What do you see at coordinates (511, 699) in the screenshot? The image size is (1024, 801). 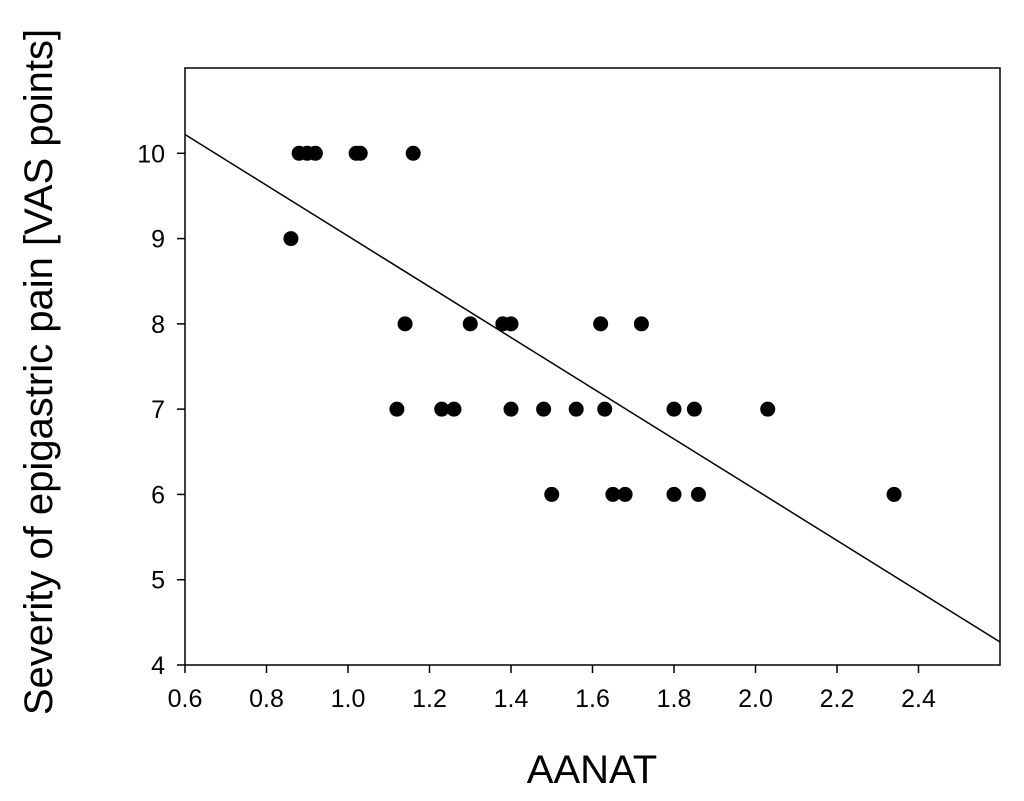 I see `x-tick-label: 1.4` at bounding box center [511, 699].